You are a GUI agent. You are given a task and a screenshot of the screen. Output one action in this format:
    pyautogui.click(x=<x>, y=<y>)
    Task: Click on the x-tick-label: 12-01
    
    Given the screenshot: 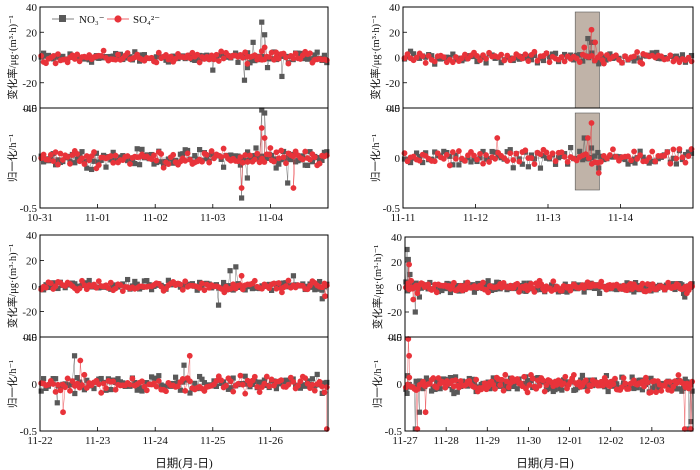 What is the action you would take?
    pyautogui.click(x=570, y=441)
    